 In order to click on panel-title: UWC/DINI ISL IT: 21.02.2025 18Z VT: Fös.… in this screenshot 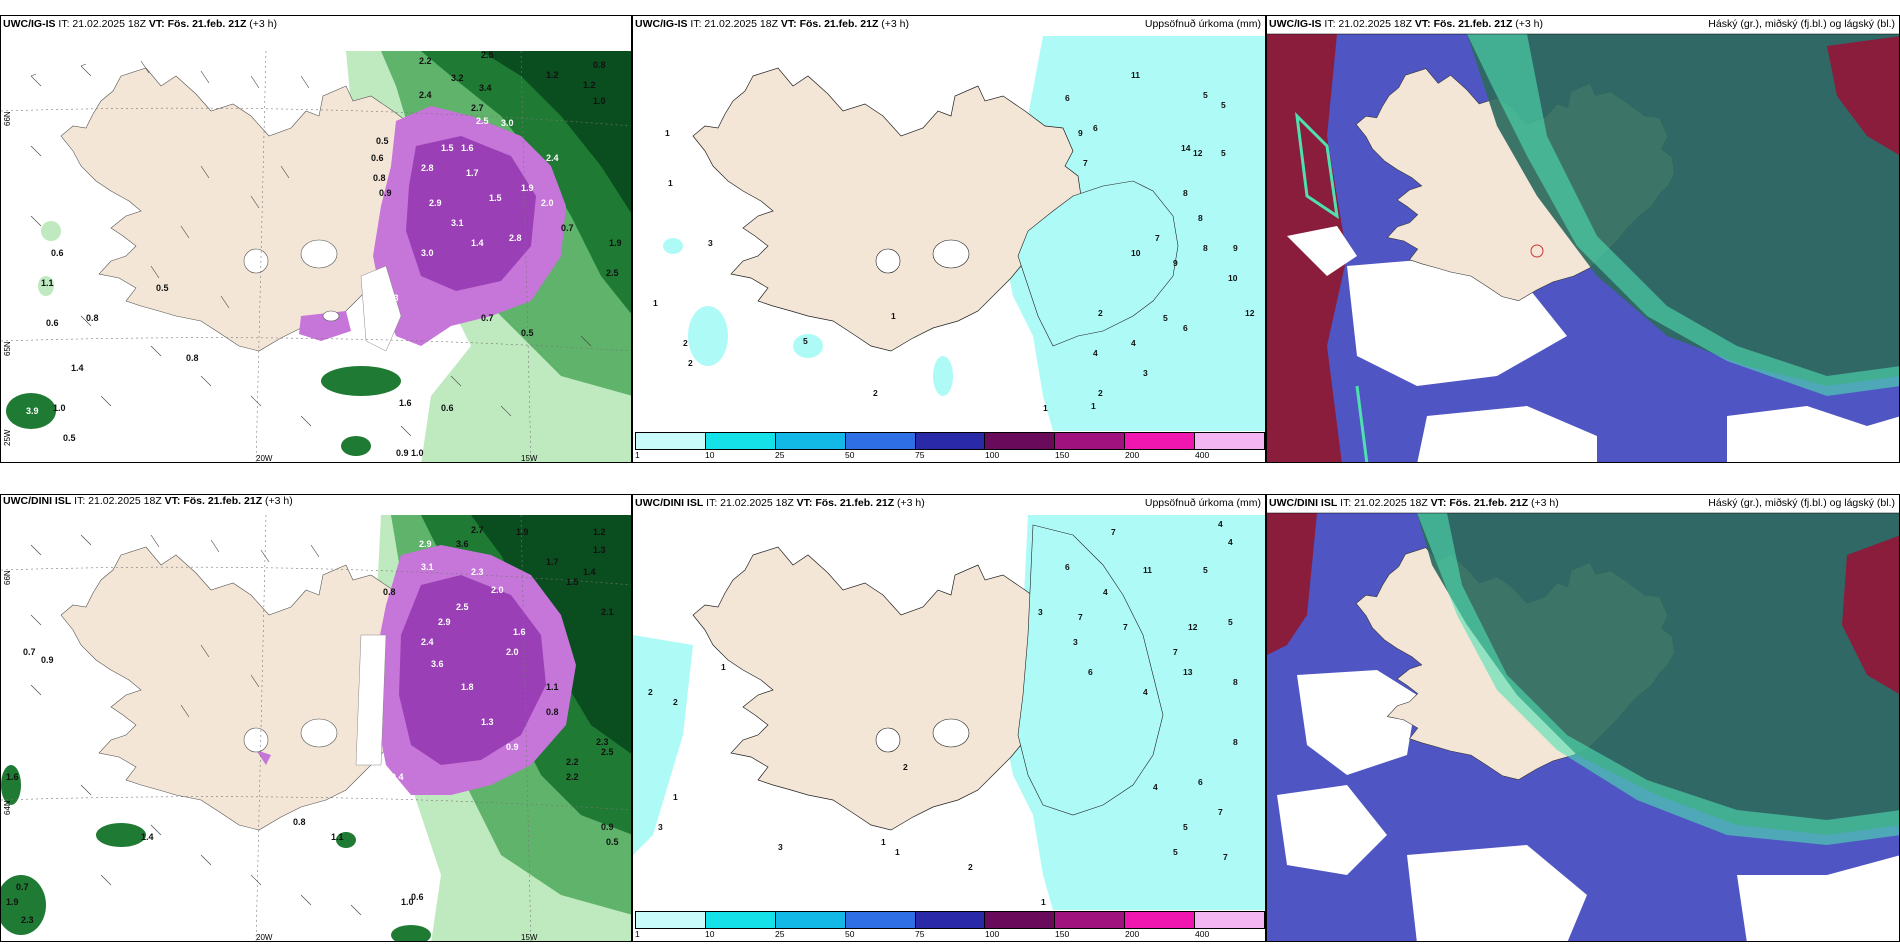, I will do `click(1414, 503)`.